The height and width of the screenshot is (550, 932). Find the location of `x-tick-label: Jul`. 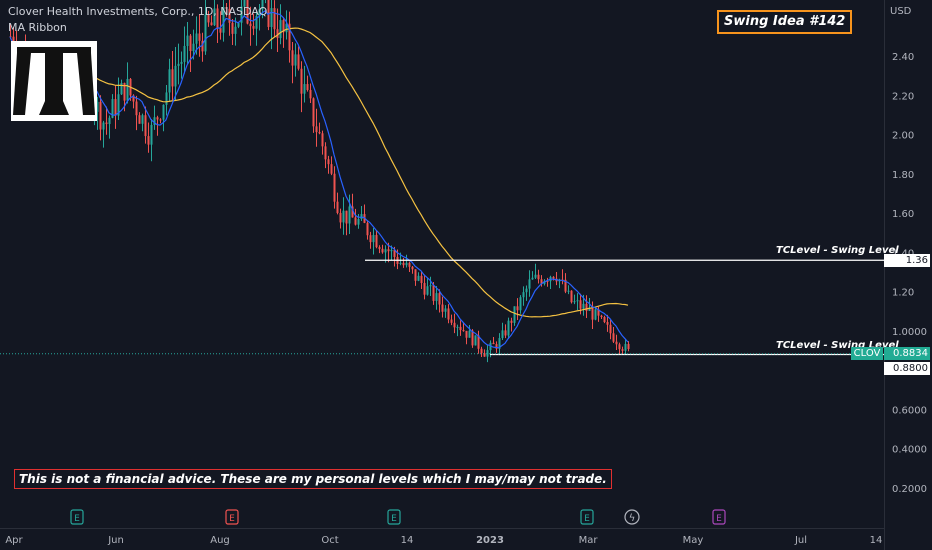

x-tick-label: Jul is located at coordinates (800, 540).